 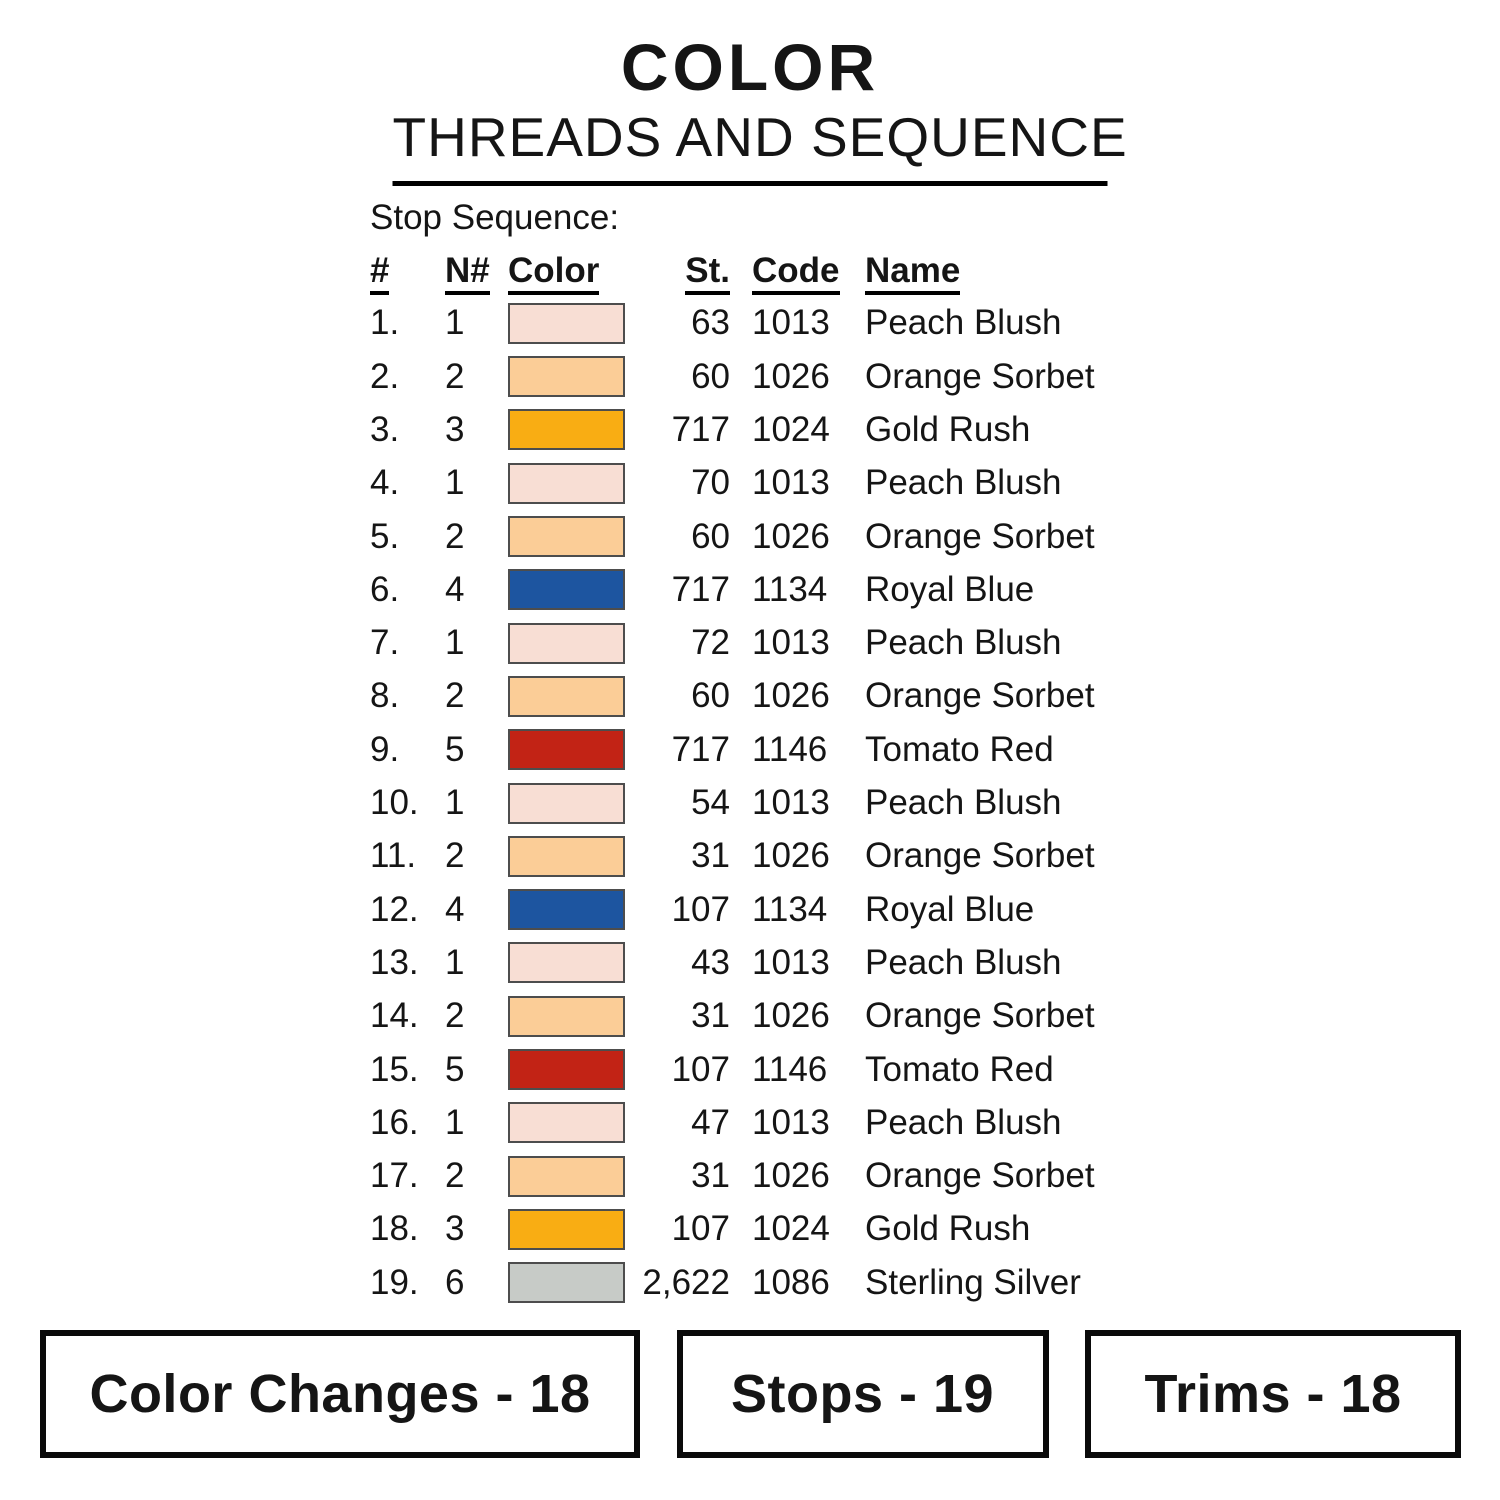 What do you see at coordinates (710, 323) in the screenshot?
I see `stitch-count: 63` at bounding box center [710, 323].